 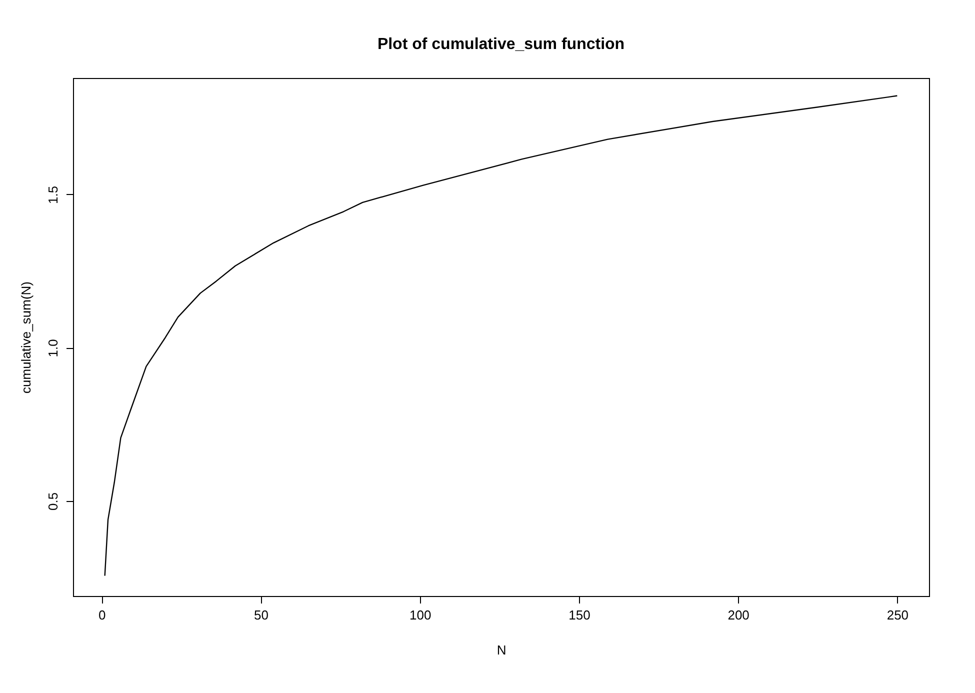 What do you see at coordinates (261, 615) in the screenshot?
I see `x-tick-label: 50` at bounding box center [261, 615].